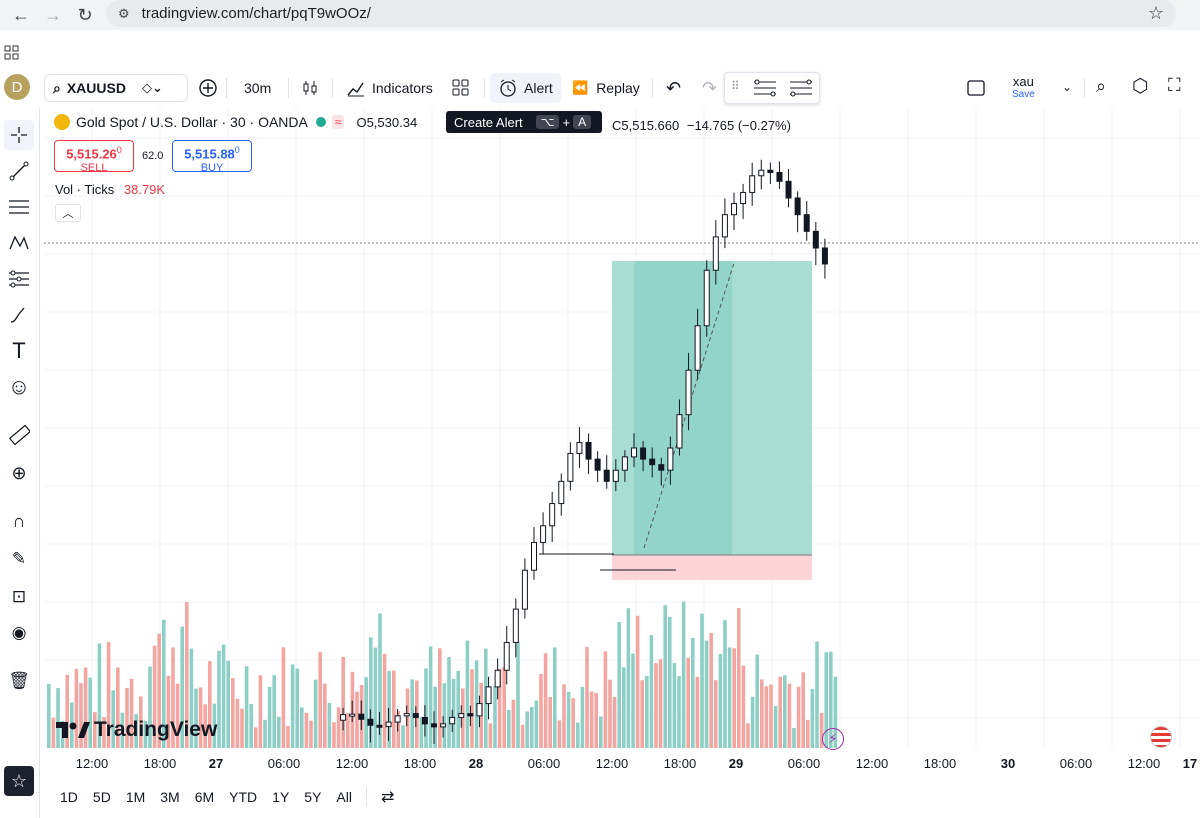 The height and width of the screenshot is (818, 1200). I want to click on alert-button: Alert, so click(525, 88).